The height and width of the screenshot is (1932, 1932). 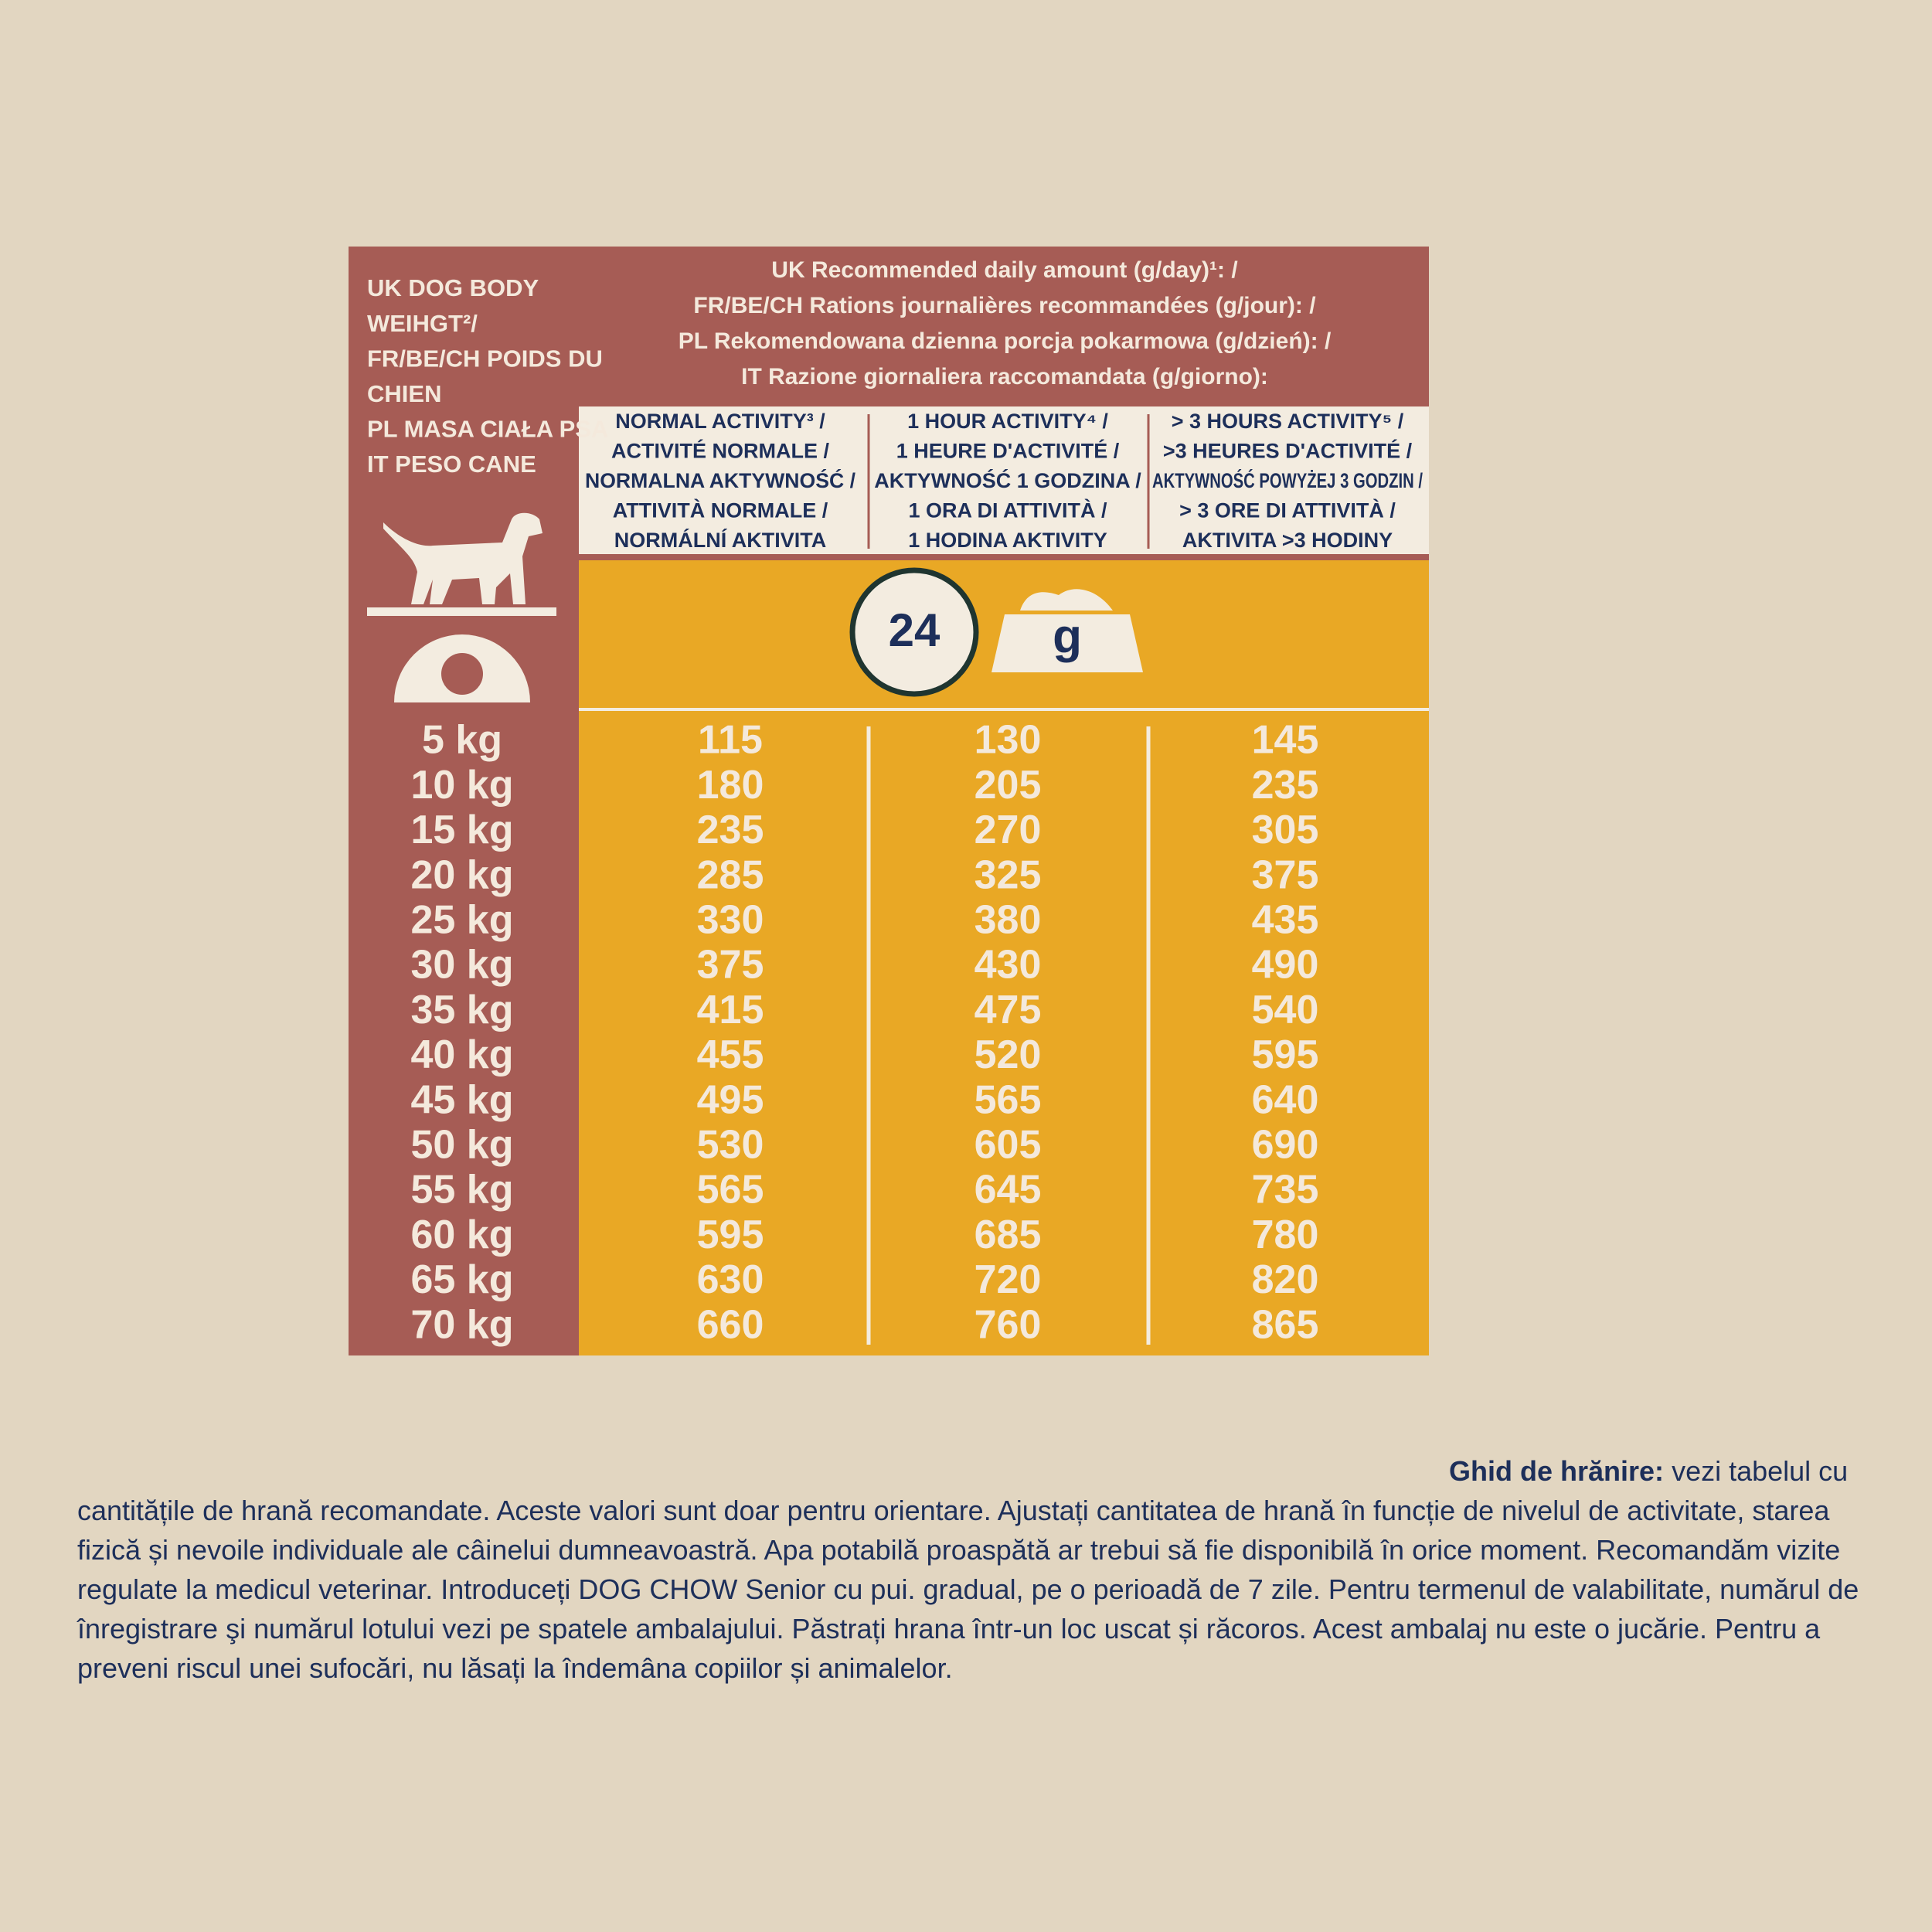 What do you see at coordinates (1285, 1145) in the screenshot?
I see `amount-cell: 690` at bounding box center [1285, 1145].